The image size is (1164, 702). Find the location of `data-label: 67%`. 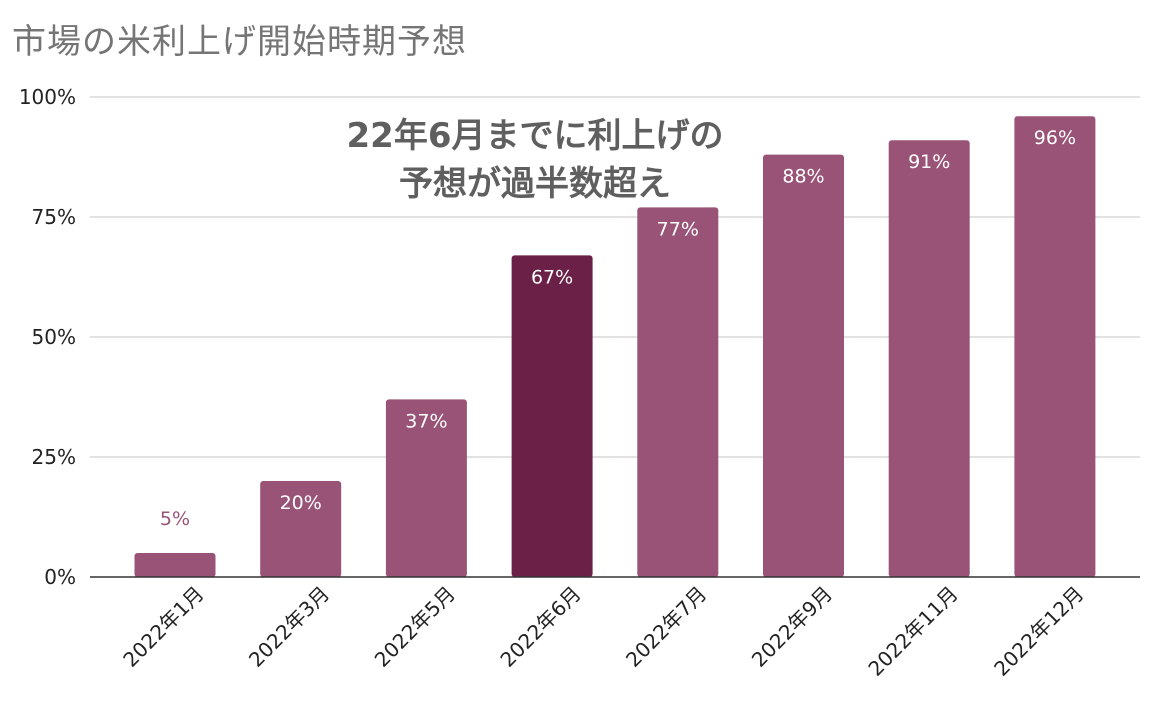

data-label: 67% is located at coordinates (552, 277).